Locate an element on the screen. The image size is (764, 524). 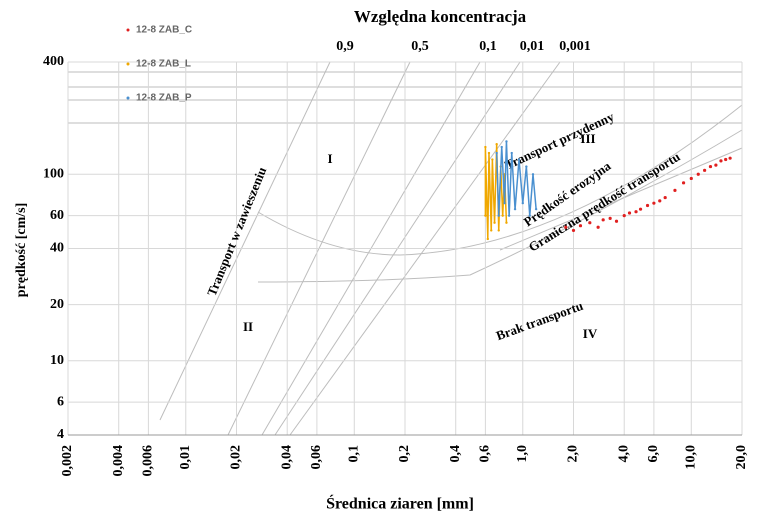
x-tick-label: 0,2 is located at coordinates (404, 454).